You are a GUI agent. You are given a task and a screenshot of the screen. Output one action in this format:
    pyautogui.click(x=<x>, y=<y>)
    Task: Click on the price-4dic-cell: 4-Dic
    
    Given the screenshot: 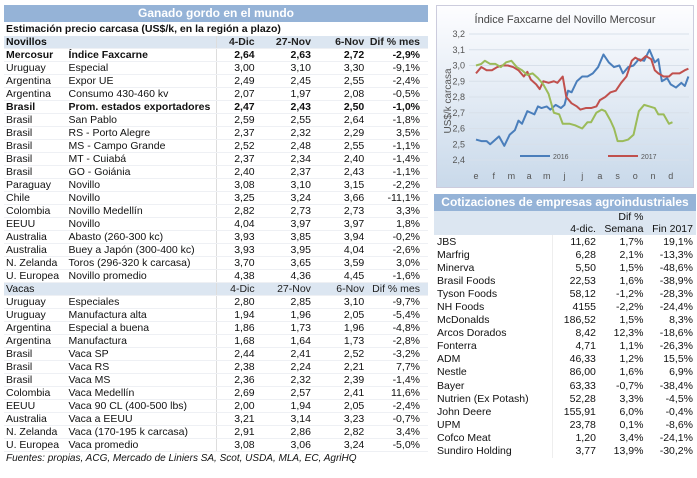 What is the action you would take?
    pyautogui.click(x=238, y=43)
    